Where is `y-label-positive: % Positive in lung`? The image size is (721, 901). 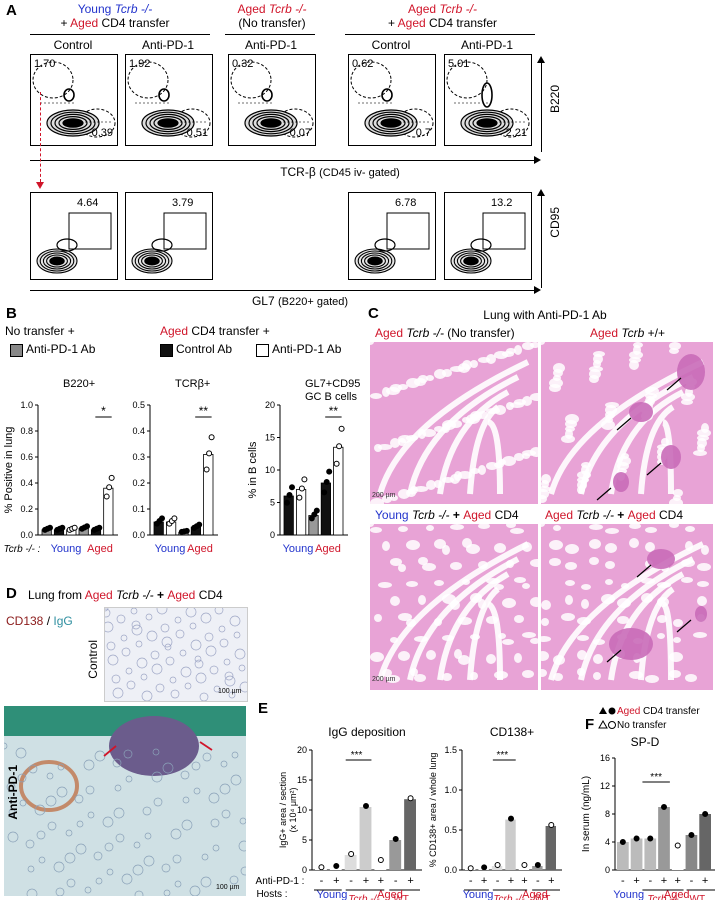 y-label-positive: % Positive in lung is located at coordinates (9, 470).